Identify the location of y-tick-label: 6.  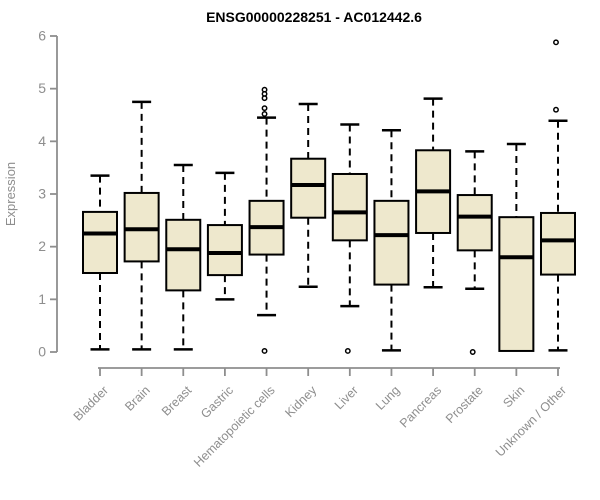
(42, 36).